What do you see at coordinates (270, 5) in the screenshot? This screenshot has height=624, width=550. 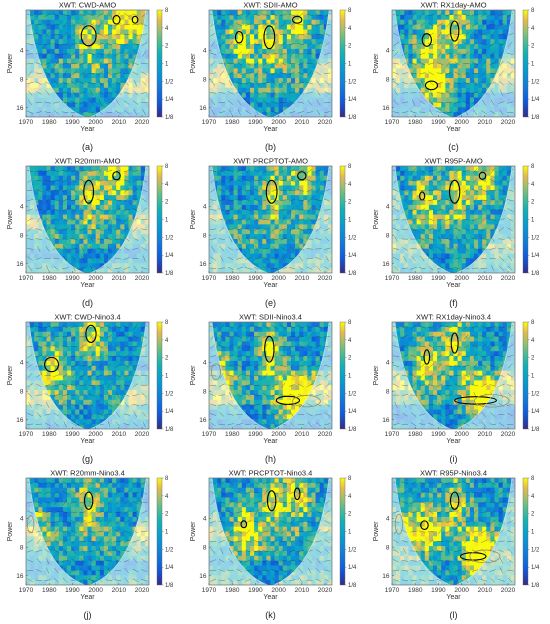 I see `panel-title: XWT: SDII-AMO` at bounding box center [270, 5].